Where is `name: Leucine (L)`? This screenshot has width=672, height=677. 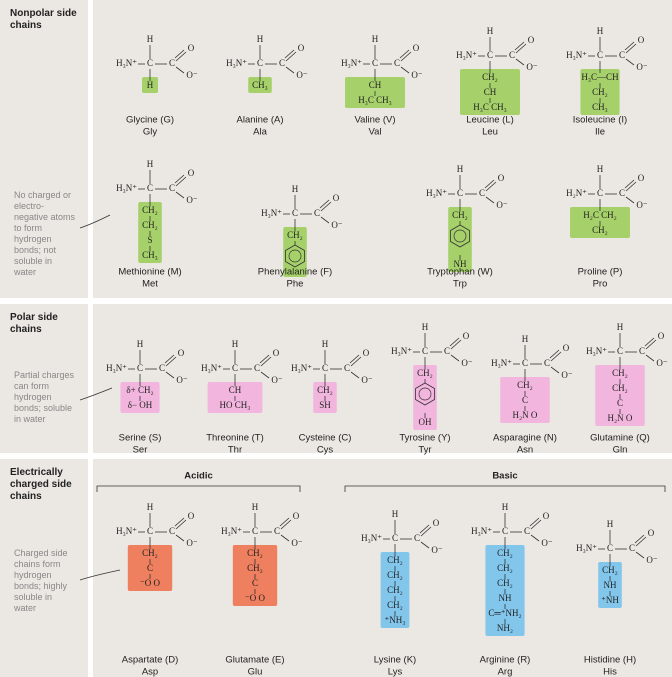 name: Leucine (L) is located at coordinates (490, 120).